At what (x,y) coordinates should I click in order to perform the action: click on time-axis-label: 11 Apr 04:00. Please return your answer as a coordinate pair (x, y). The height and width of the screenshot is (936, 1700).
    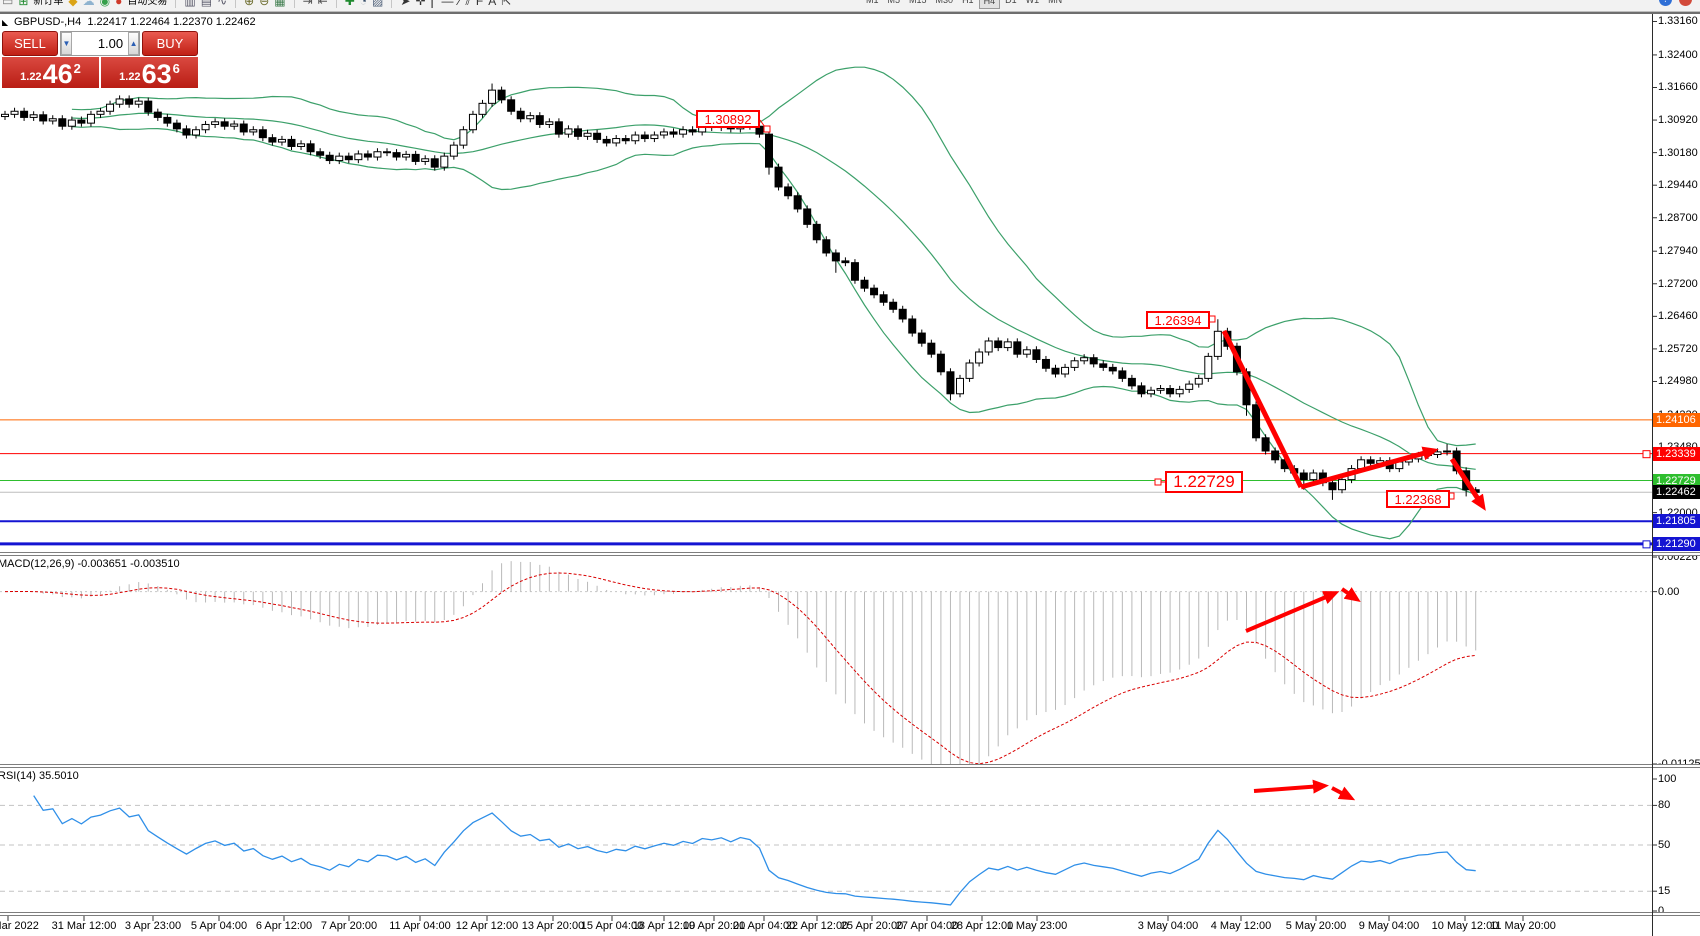
    Looking at the image, I should click on (420, 926).